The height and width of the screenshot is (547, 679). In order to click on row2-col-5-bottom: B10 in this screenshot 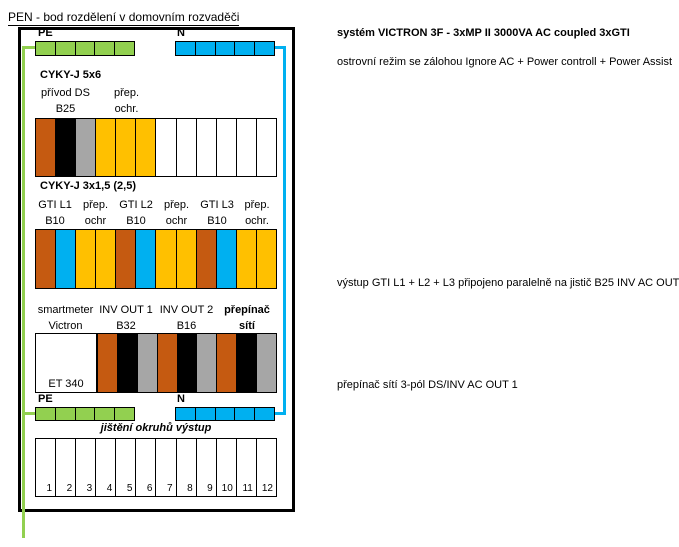, I will do `click(217, 221)`.